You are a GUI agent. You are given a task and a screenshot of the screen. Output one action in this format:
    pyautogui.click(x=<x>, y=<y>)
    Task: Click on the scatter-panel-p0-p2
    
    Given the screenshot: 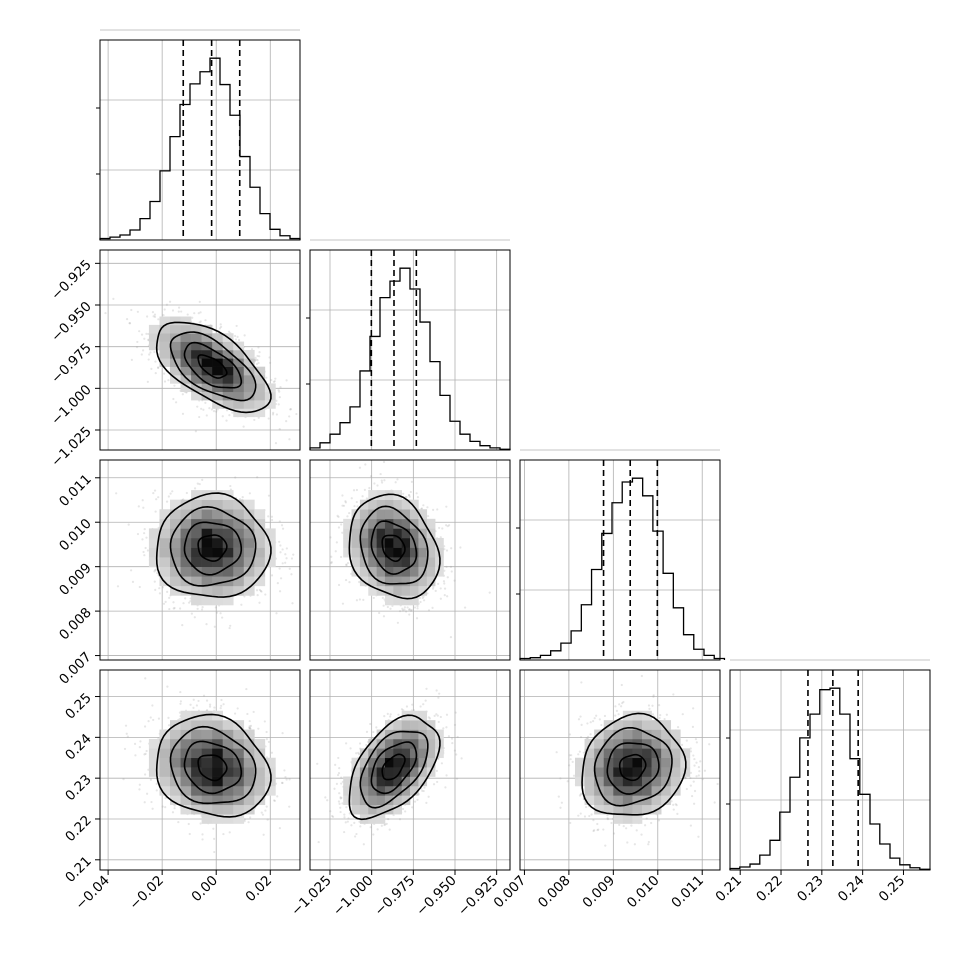 What is the action you would take?
    pyautogui.click(x=200, y=560)
    